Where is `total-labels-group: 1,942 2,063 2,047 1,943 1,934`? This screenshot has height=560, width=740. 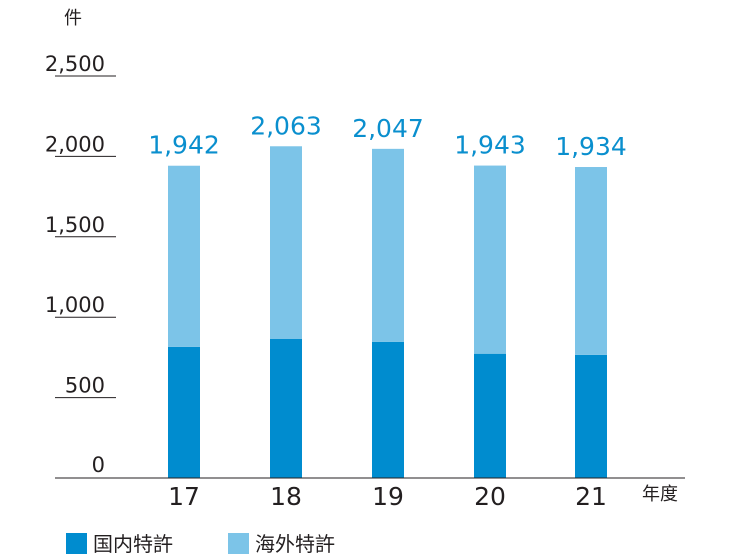 total-labels-group: 1,942 2,063 2,047 1,943 1,934 is located at coordinates (387, 136).